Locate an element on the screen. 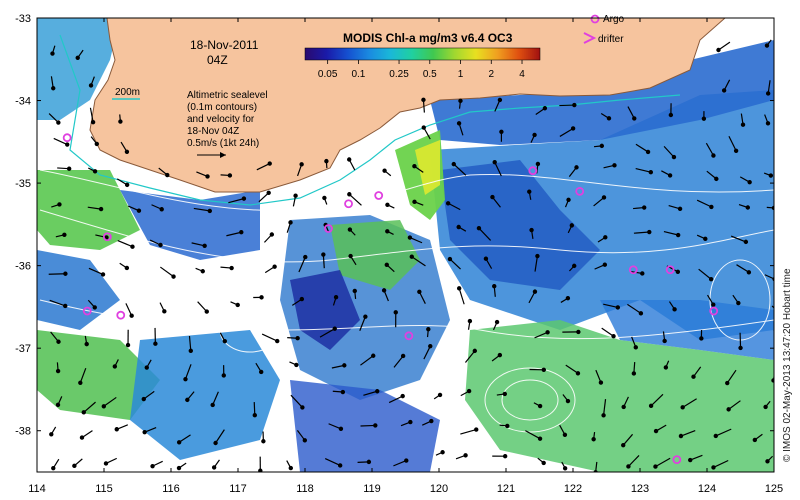 The width and height of the screenshot is (800, 500). colorbar-tick-label: 0.05 is located at coordinates (328, 74).